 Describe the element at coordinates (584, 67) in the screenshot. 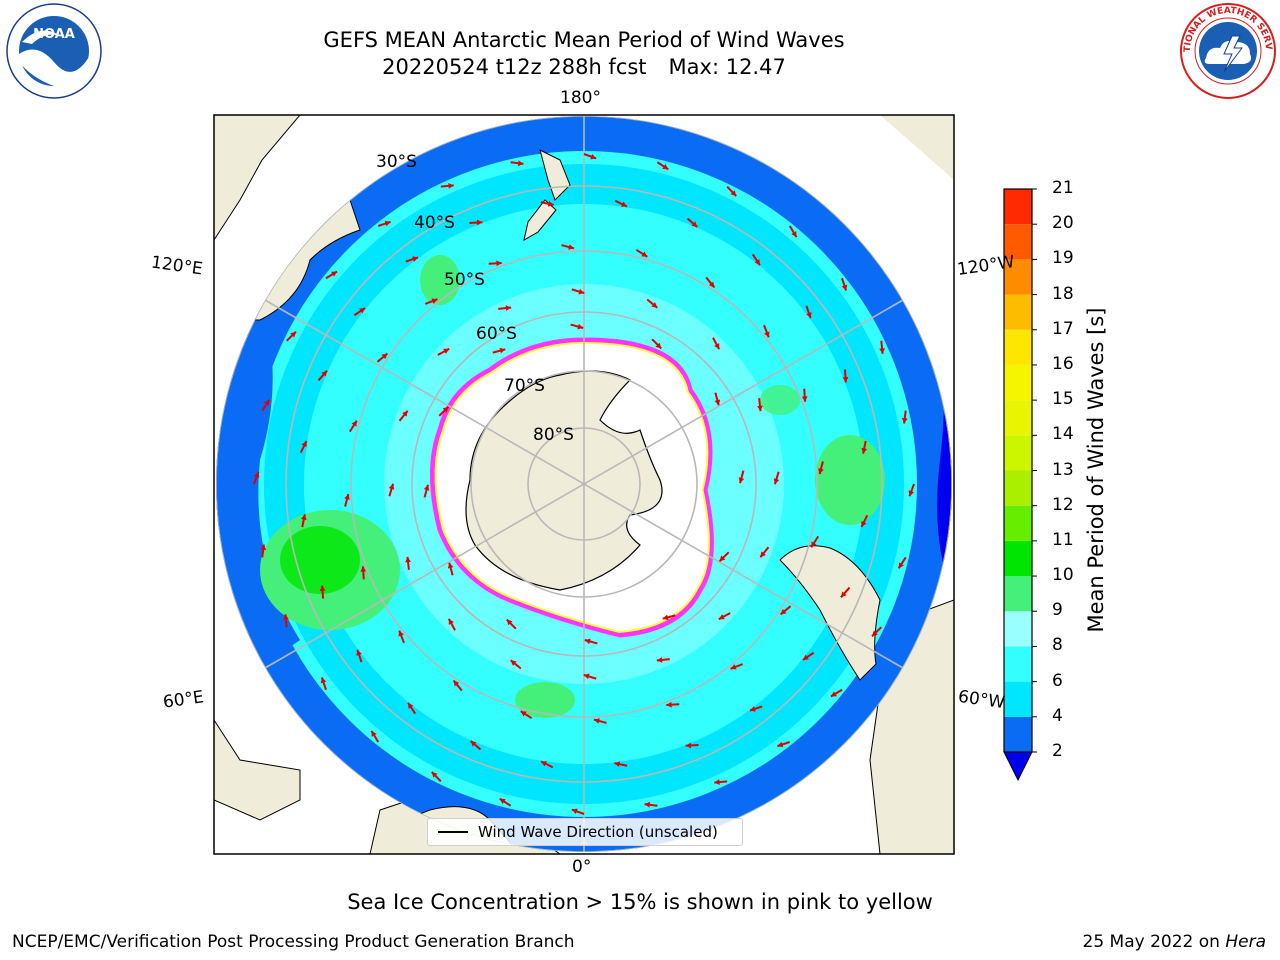

I see `chart-subtitle: 20220524 t12z 288h fcst Max: 12.47` at that location.